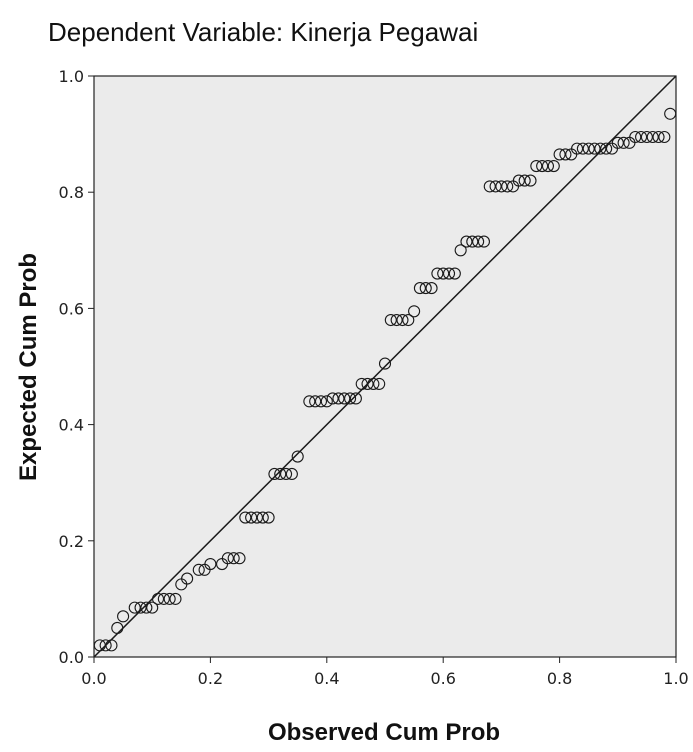 The image size is (693, 752). Describe the element at coordinates (71, 425) in the screenshot. I see `y-tick-label: 0.4` at that location.